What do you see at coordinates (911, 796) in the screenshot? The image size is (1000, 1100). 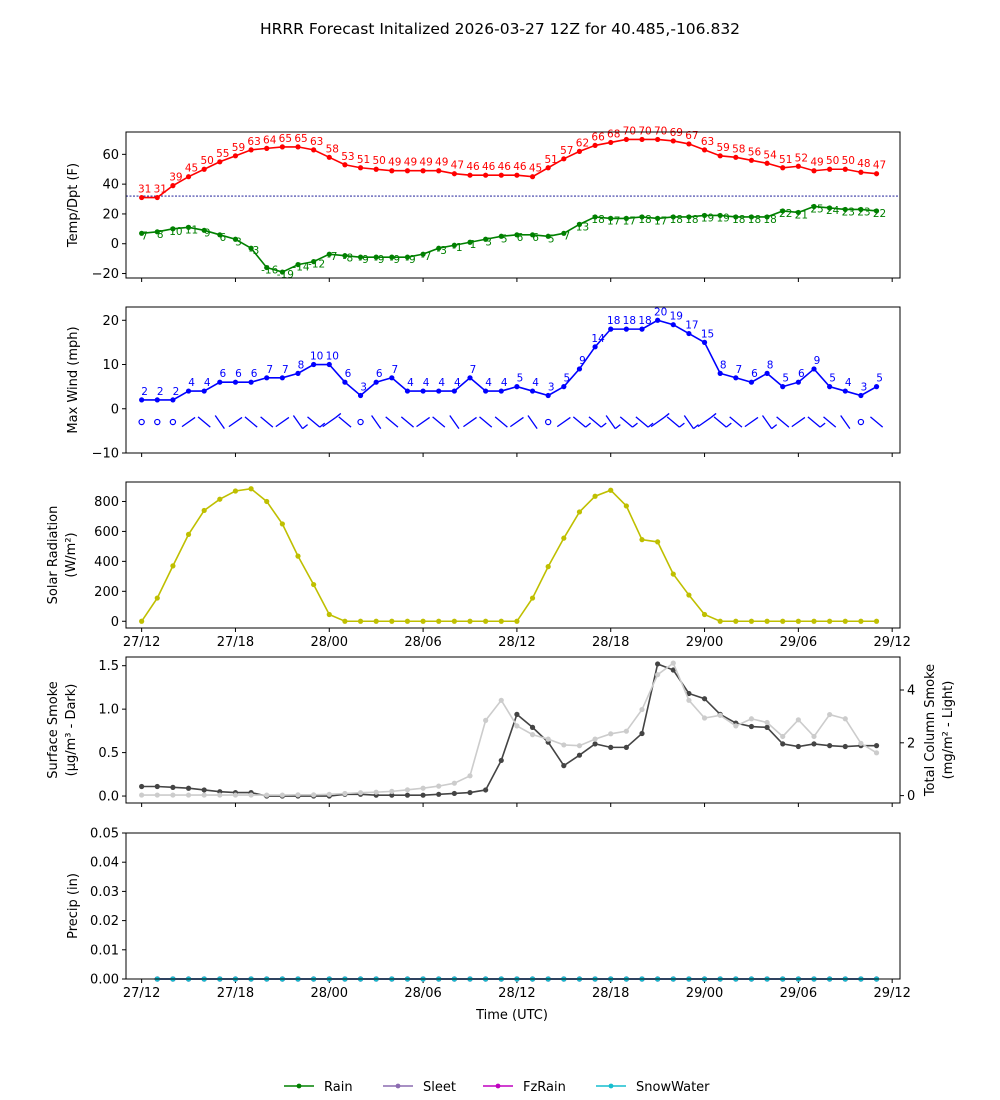 I see `smoke-ytick-right-label: 0` at bounding box center [911, 796].